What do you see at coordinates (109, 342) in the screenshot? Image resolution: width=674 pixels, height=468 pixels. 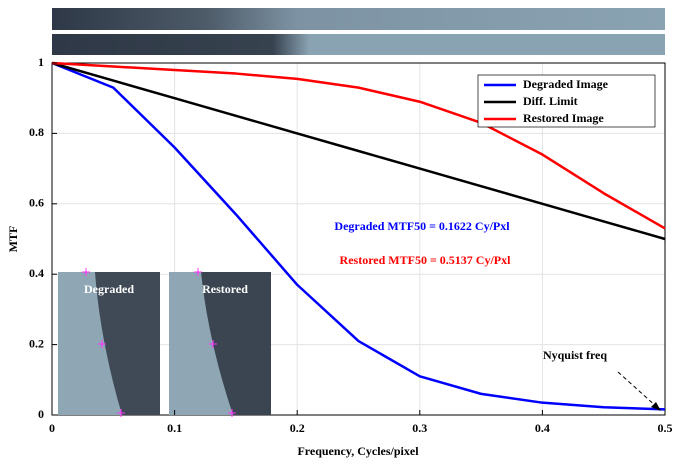 I see `inset: Degraded` at bounding box center [109, 342].